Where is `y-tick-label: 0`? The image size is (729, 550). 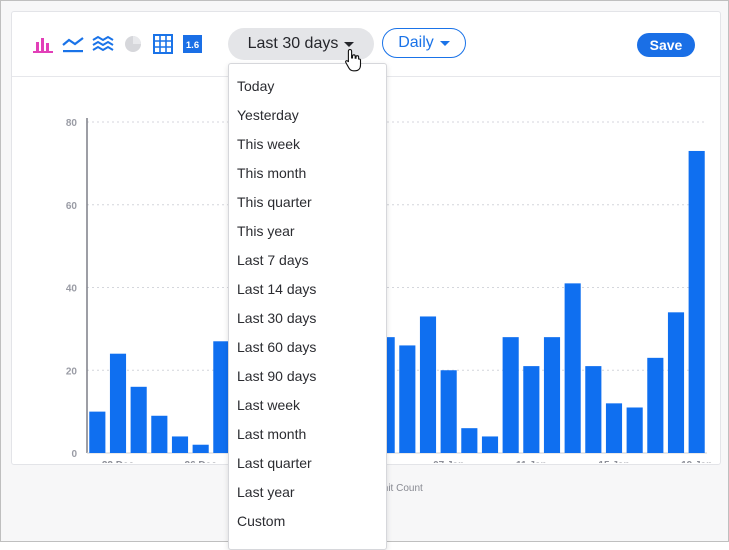
y-tick-label: 0 is located at coordinates (74, 454).